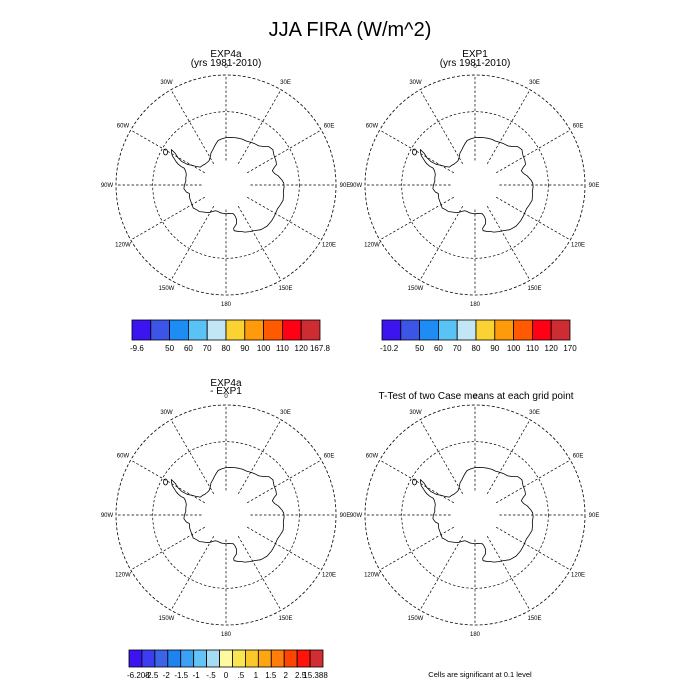 This screenshot has width=700, height=700. I want to click on colorbar-label: 80, so click(226, 348).